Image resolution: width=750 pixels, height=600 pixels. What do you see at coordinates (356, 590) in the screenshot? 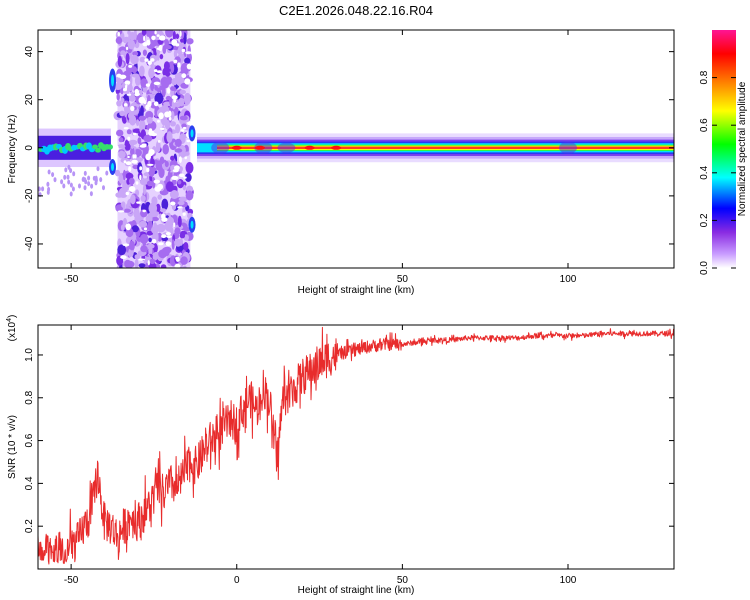
I see `snr-x-axis-label: Height of straight line (km)` at bounding box center [356, 590].